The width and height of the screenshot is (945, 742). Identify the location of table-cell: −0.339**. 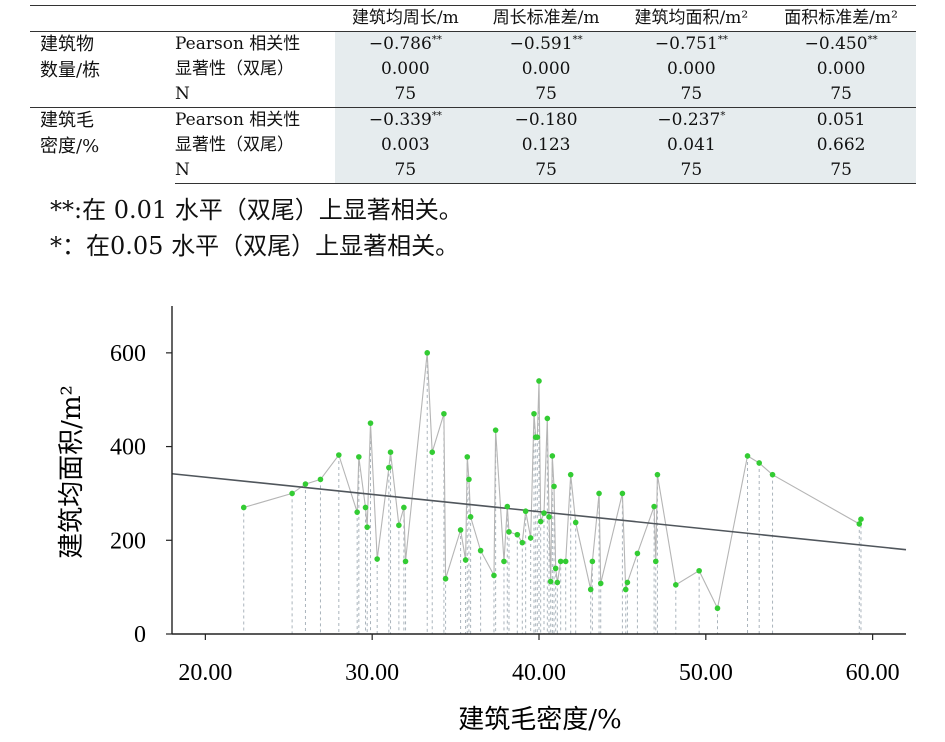
(405, 120).